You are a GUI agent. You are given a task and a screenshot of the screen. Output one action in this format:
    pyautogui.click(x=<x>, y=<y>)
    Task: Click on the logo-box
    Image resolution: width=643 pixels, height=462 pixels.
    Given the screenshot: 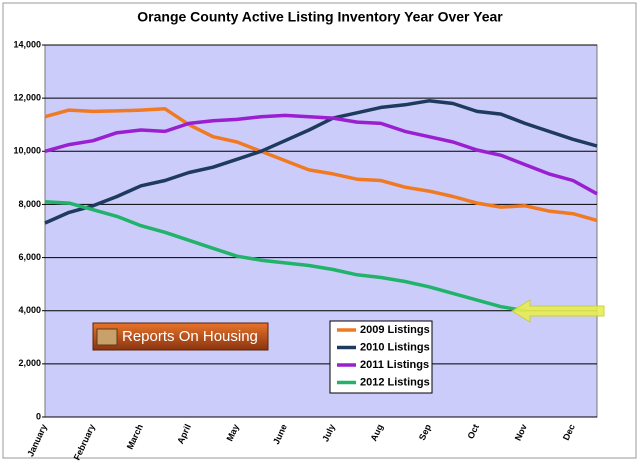 What is the action you would take?
    pyautogui.click(x=180, y=336)
    